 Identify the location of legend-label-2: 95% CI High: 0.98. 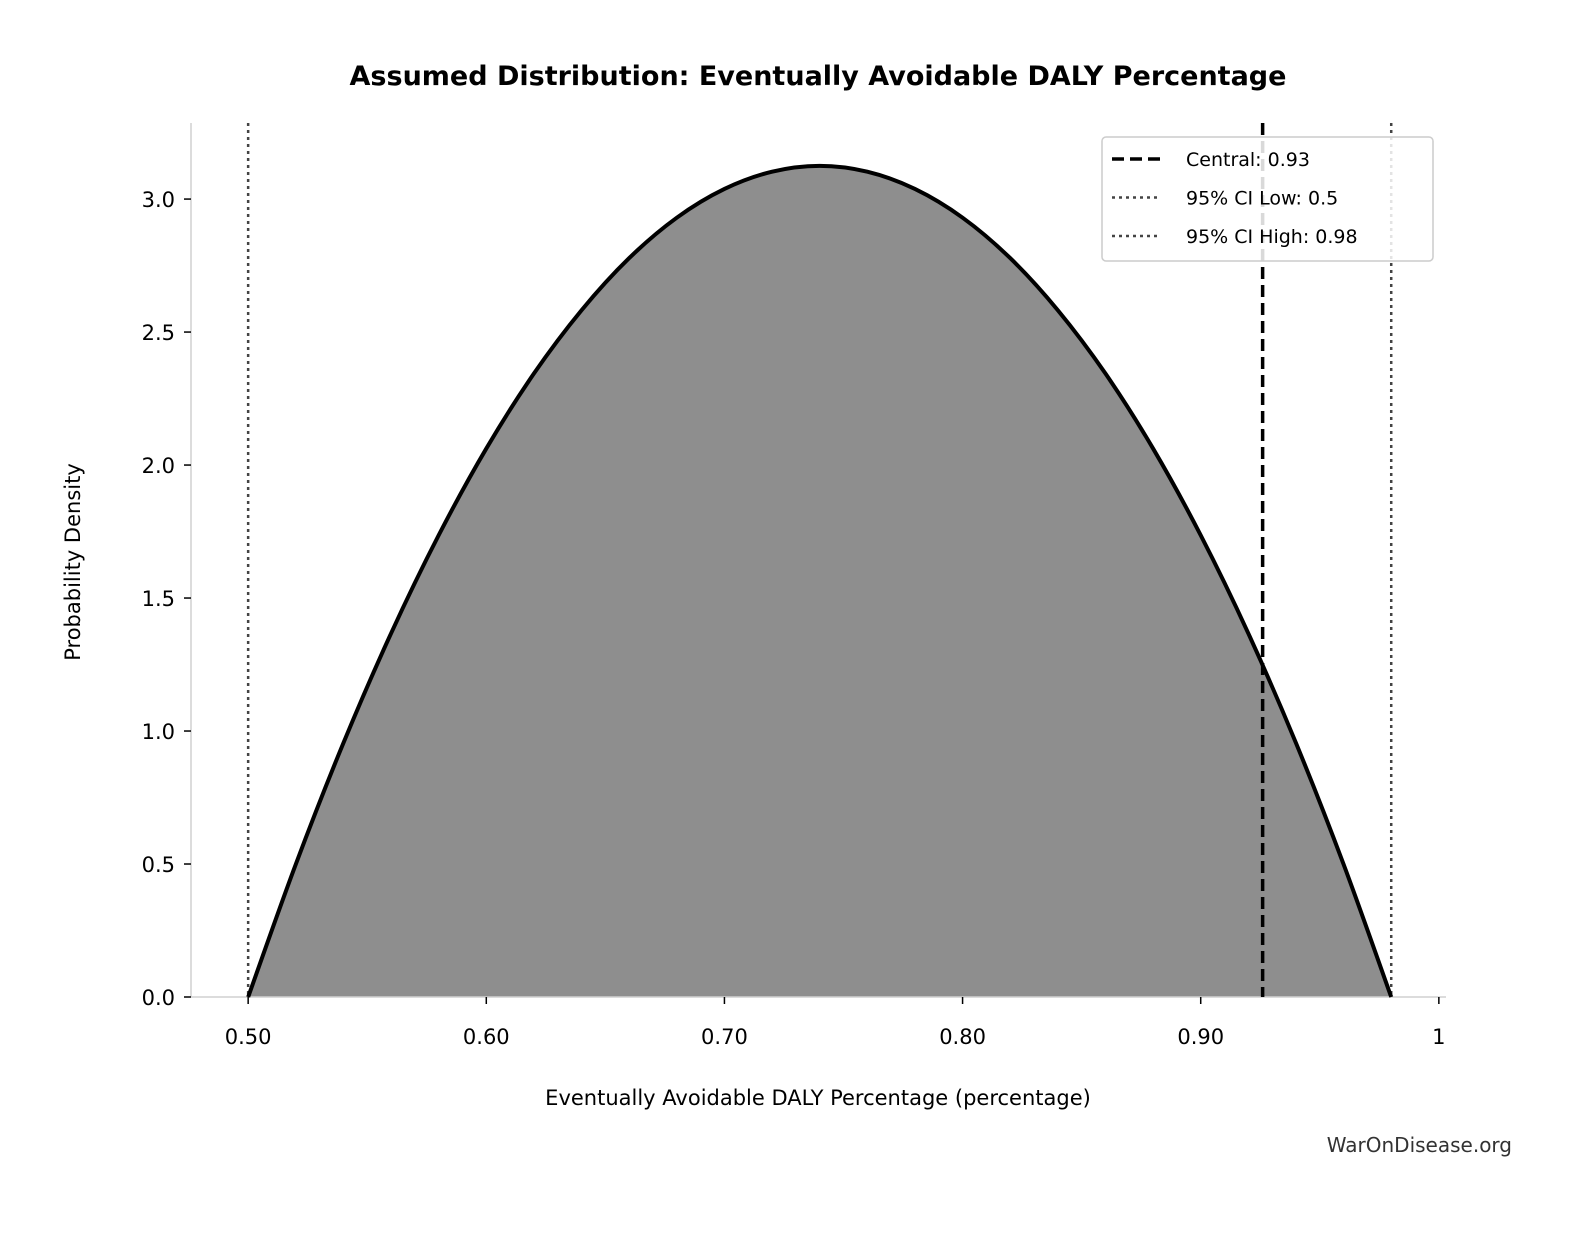
(1272, 237).